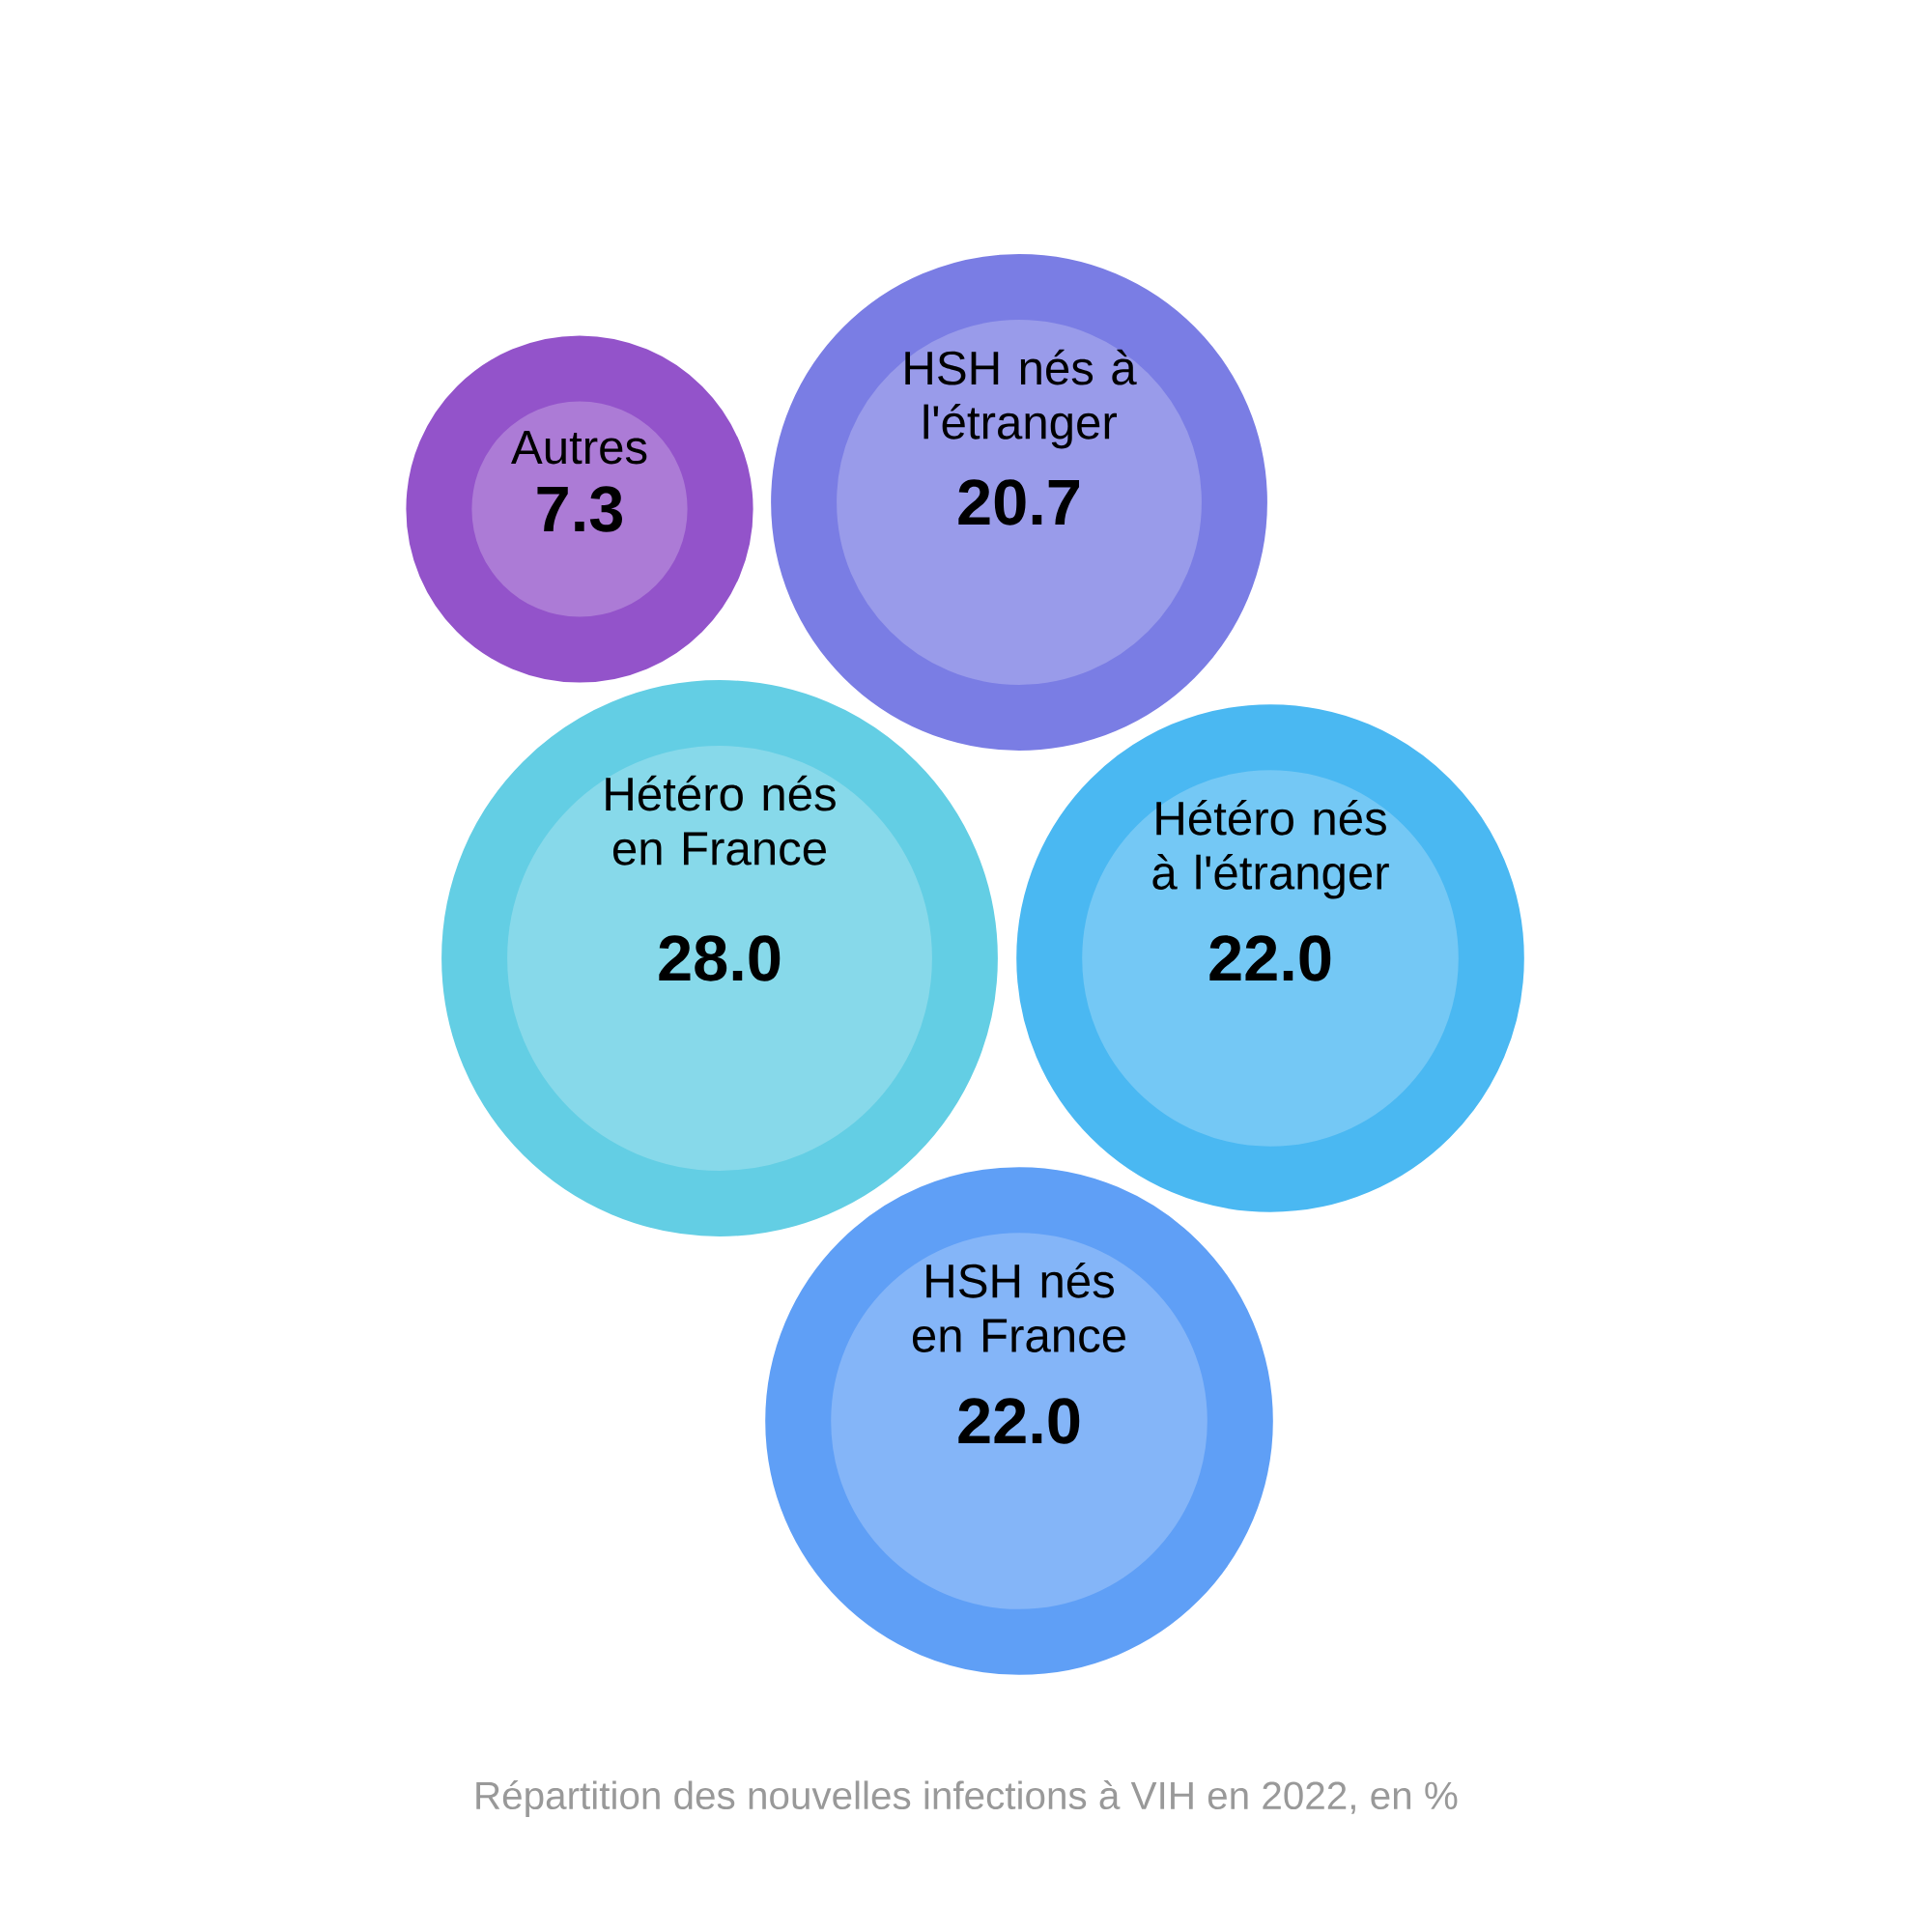  Describe the element at coordinates (967, 1798) in the screenshot. I see `text: Répartition des nouvelles infections à VIH en 2022, en %` at that location.